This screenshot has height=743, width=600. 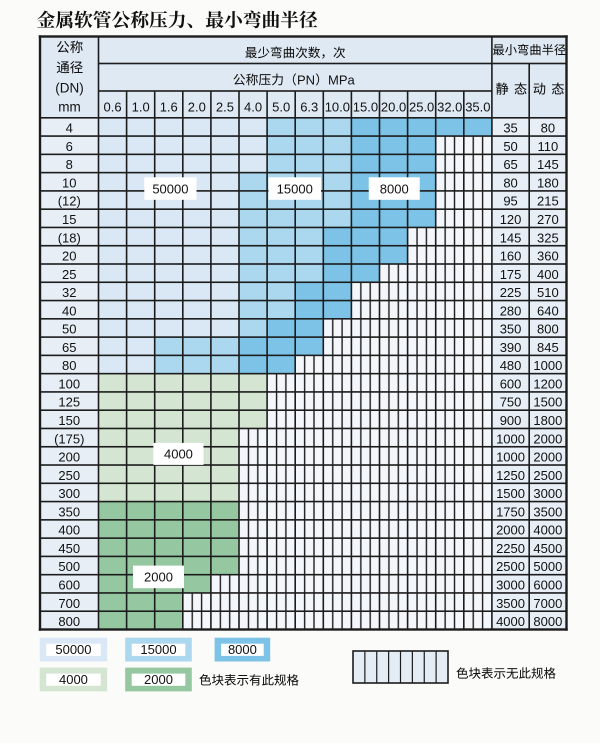 I want to click on svg-text: 100, so click(x=69, y=383).